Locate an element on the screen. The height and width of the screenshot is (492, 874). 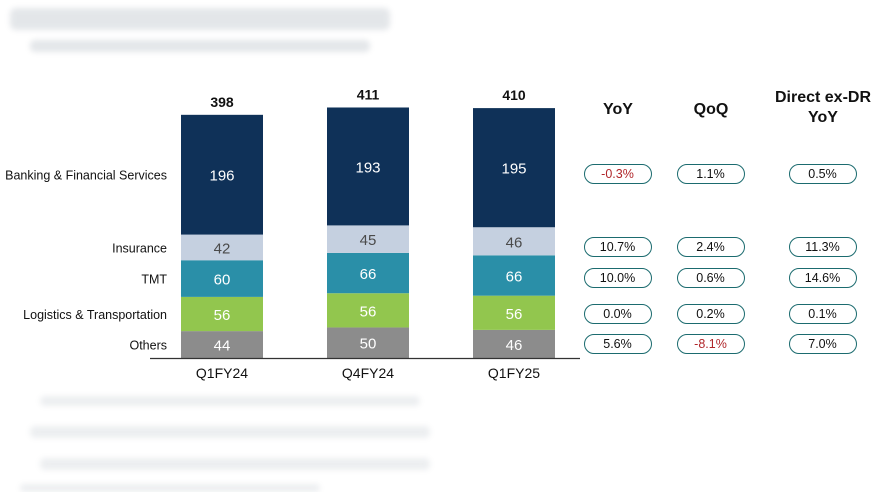
bar-logistics-and-transportation-q1fy24 is located at coordinates (222, 314).